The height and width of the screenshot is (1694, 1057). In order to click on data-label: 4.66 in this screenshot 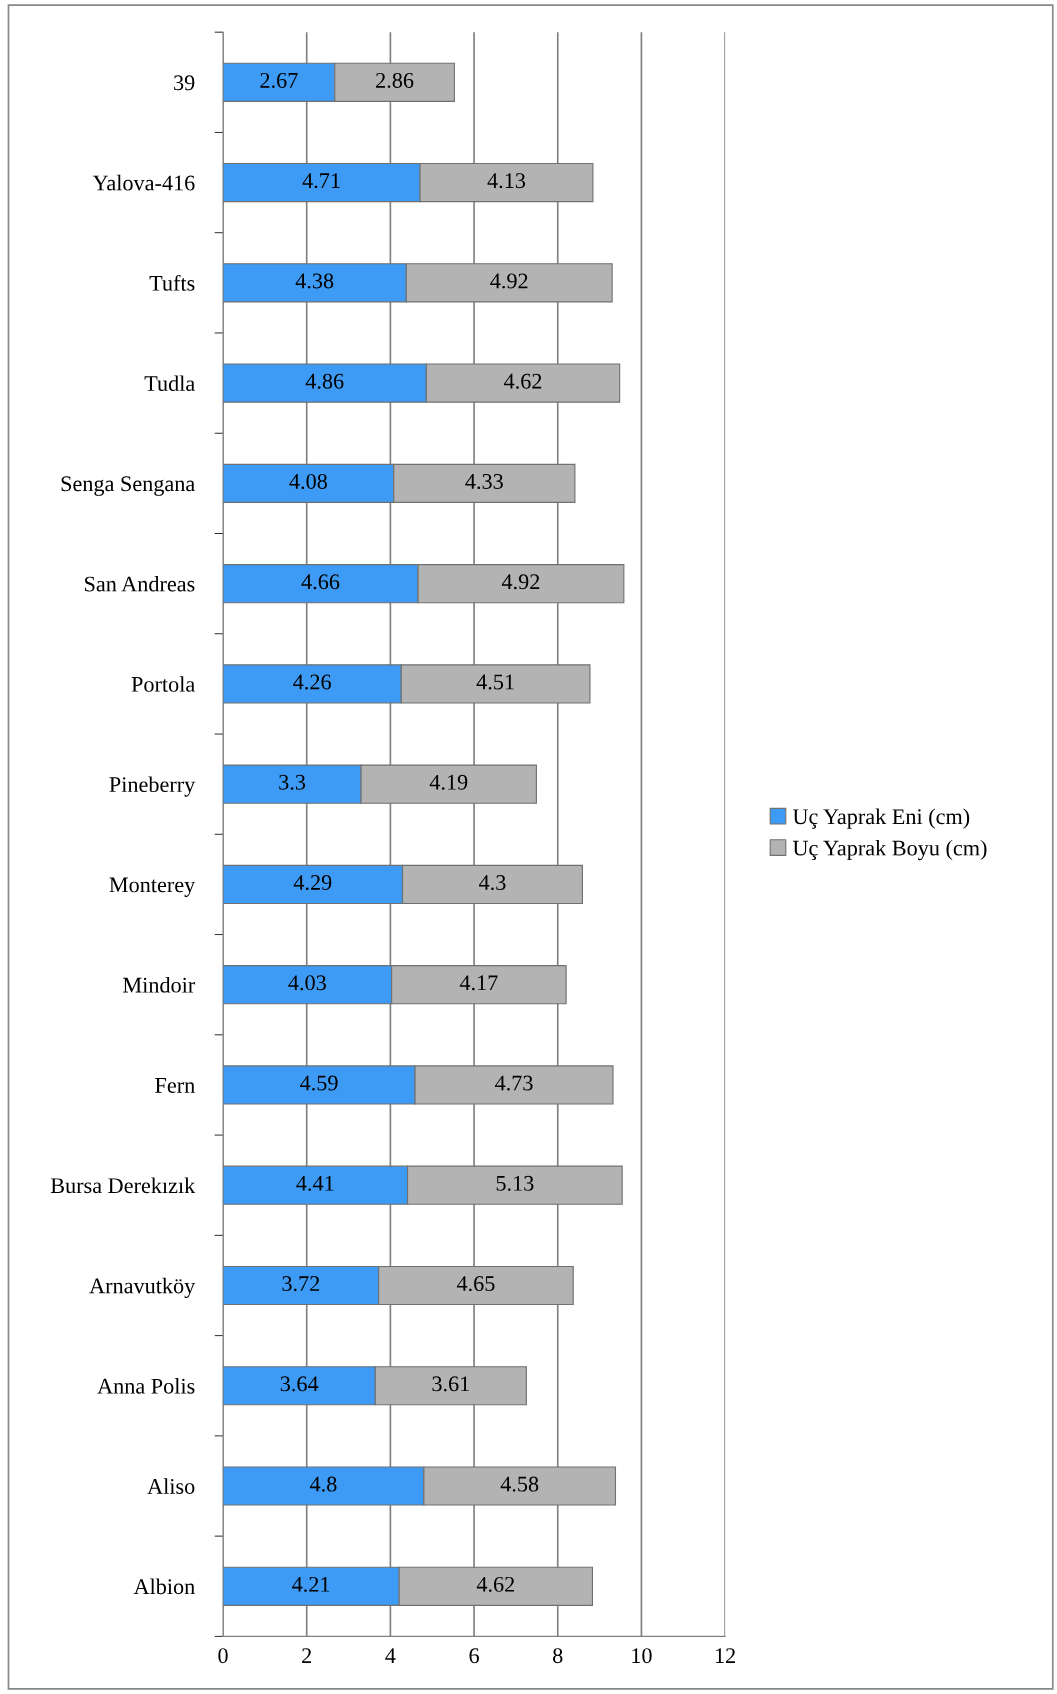, I will do `click(320, 582)`.